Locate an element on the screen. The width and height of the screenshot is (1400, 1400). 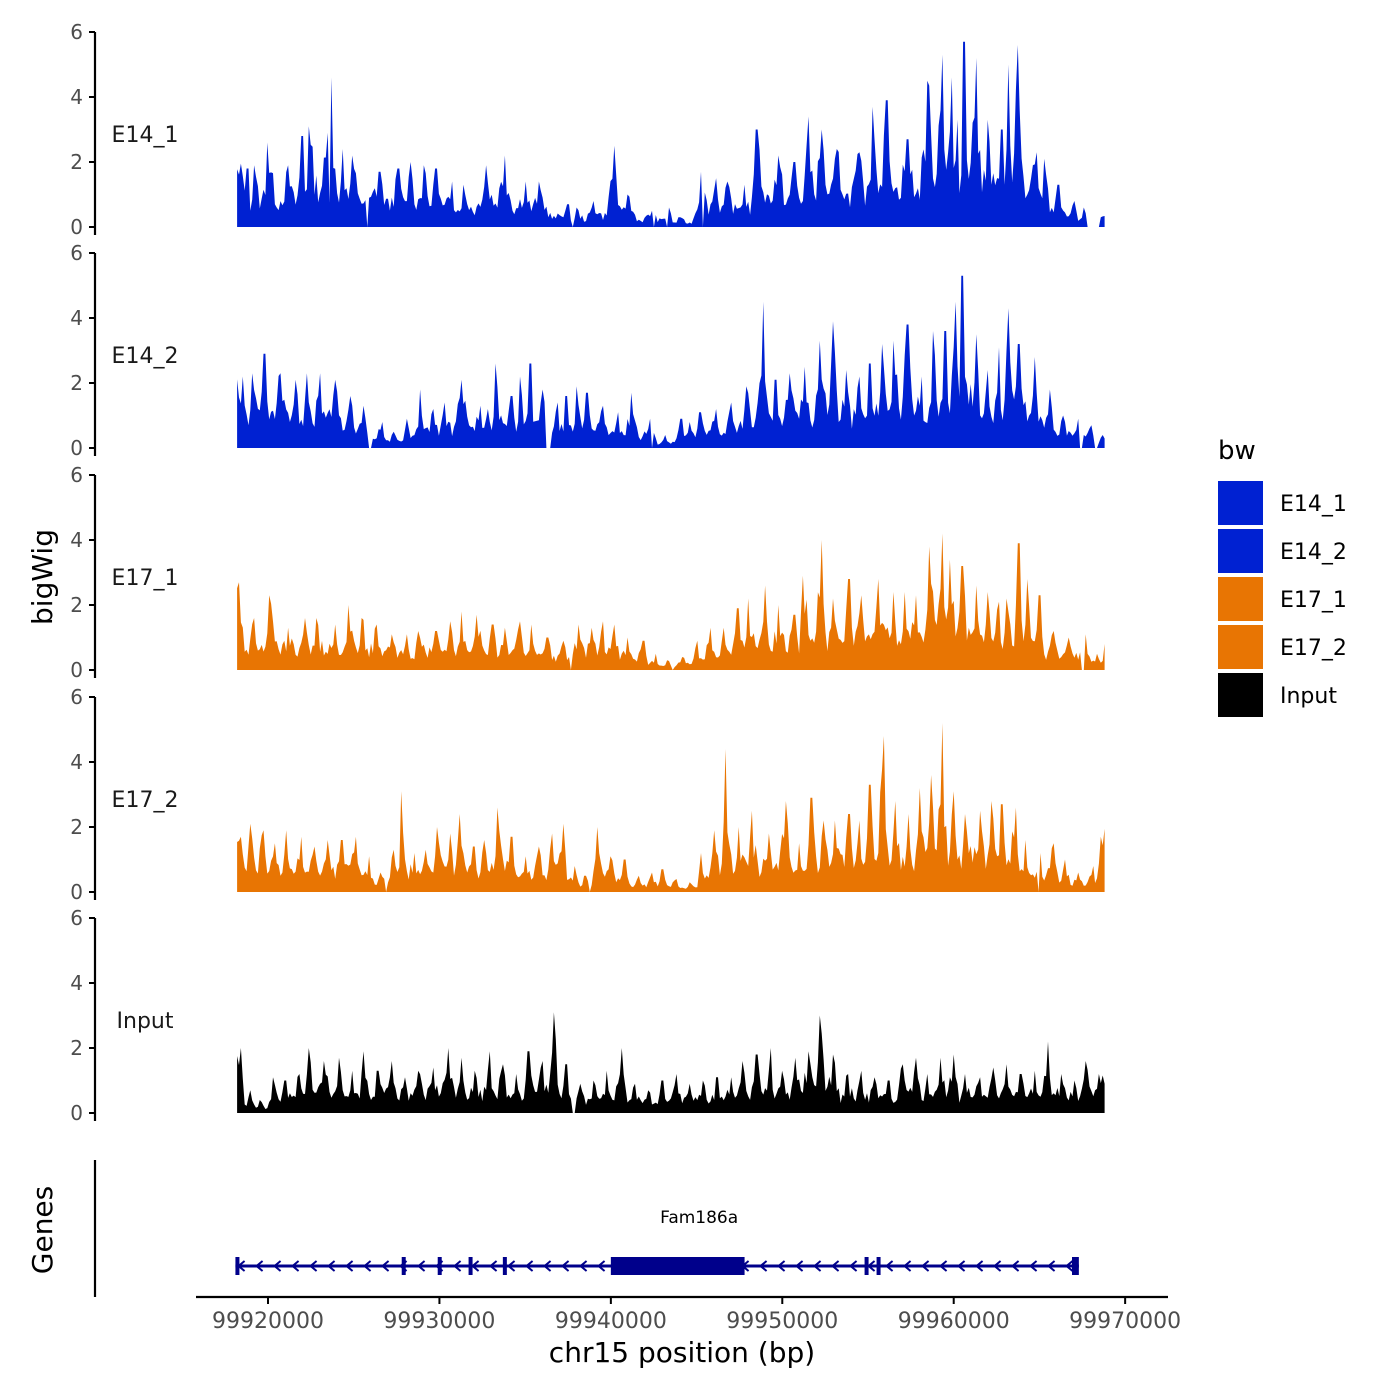
panel-E14_2: 0 2 4 6 E14_2 is located at coordinates (587, 350).